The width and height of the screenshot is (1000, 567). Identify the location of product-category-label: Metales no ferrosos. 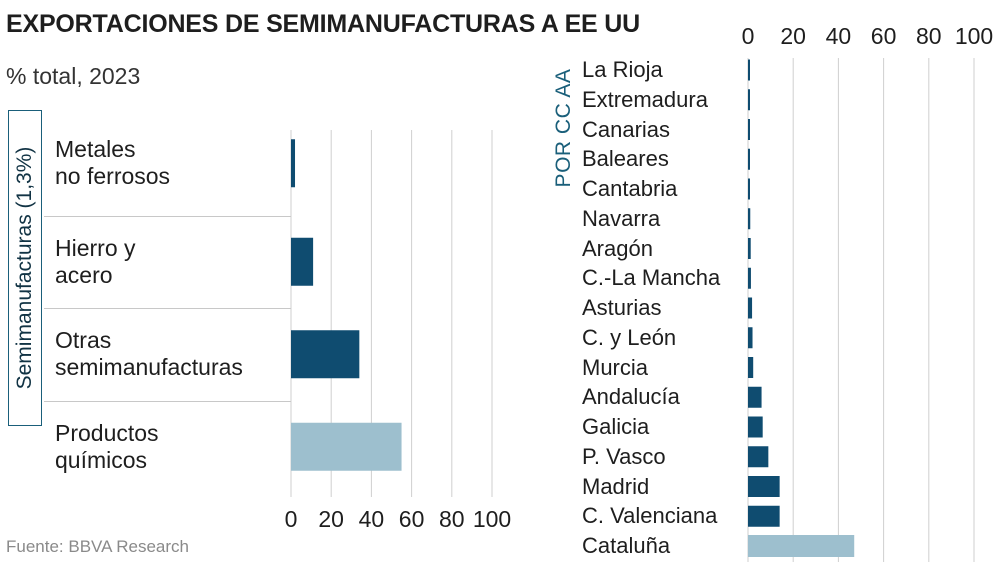
(112, 163).